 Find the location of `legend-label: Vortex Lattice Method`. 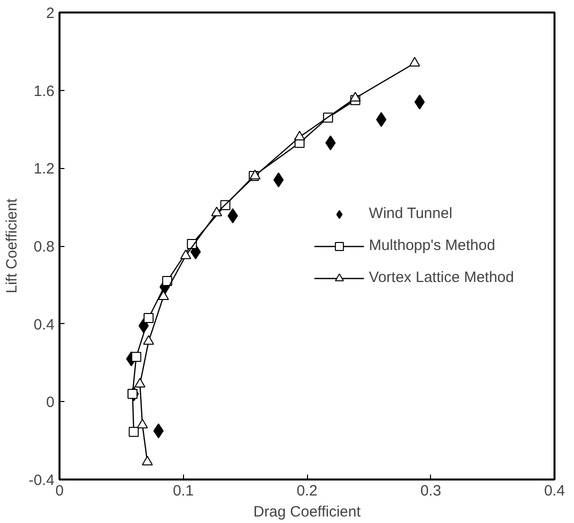

legend-label: Vortex Lattice Method is located at coordinates (441, 277).